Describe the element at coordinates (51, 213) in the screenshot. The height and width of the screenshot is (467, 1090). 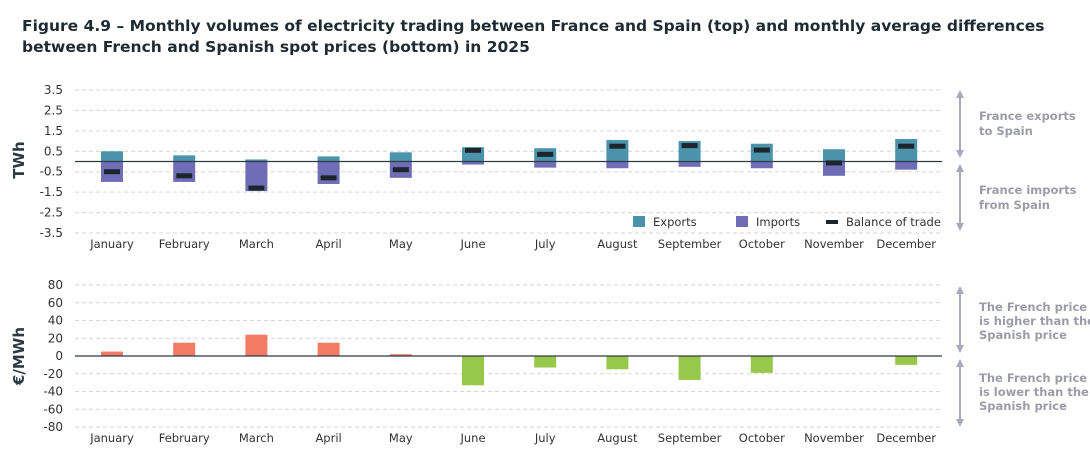
I see `y-tick-label: -2.5` at that location.